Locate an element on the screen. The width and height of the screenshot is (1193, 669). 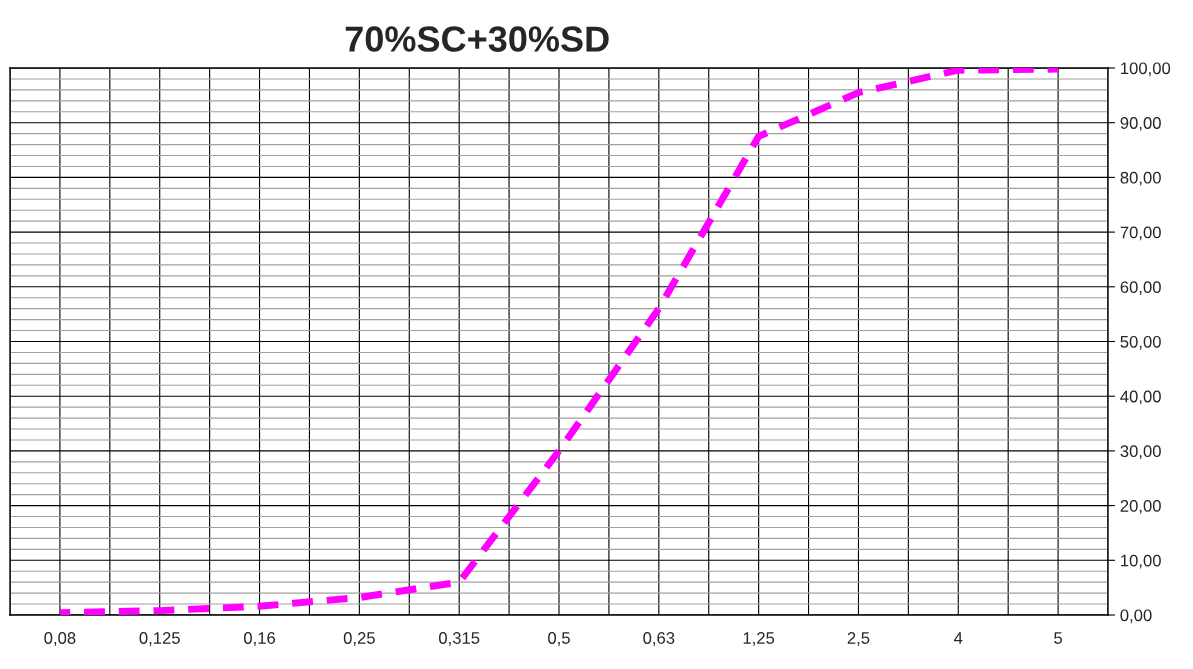
x-tick-label: 0,25 is located at coordinates (359, 639).